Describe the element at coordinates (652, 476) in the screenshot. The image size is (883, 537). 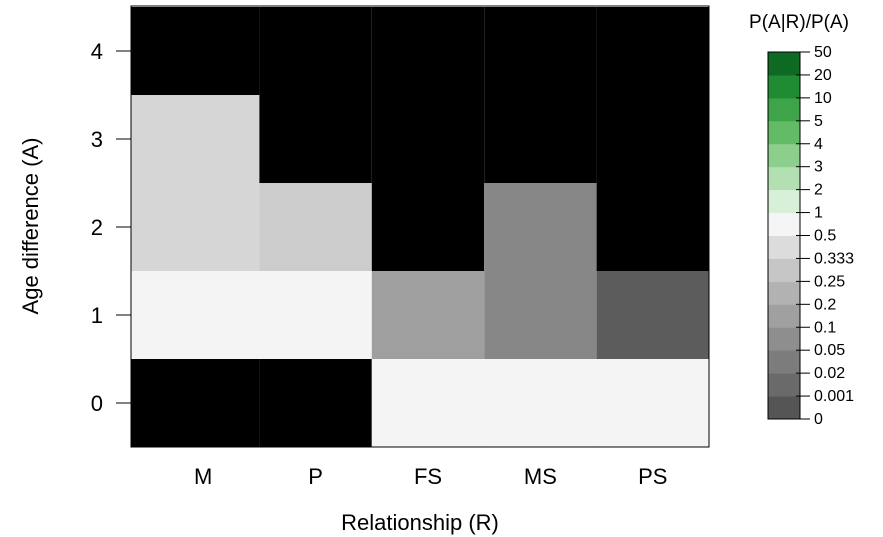
I see `x-tick-label: PS` at that location.